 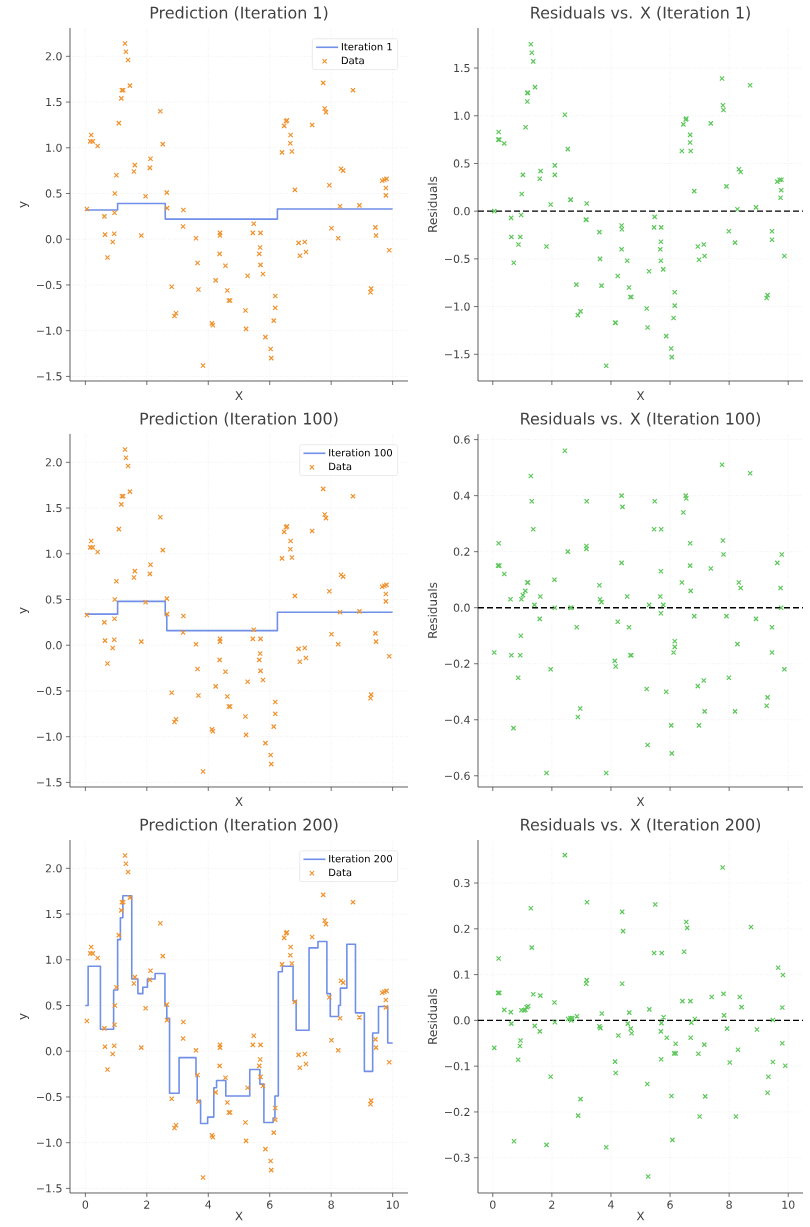 I want to click on legend-label: Iteration 200, so click(x=361, y=858).